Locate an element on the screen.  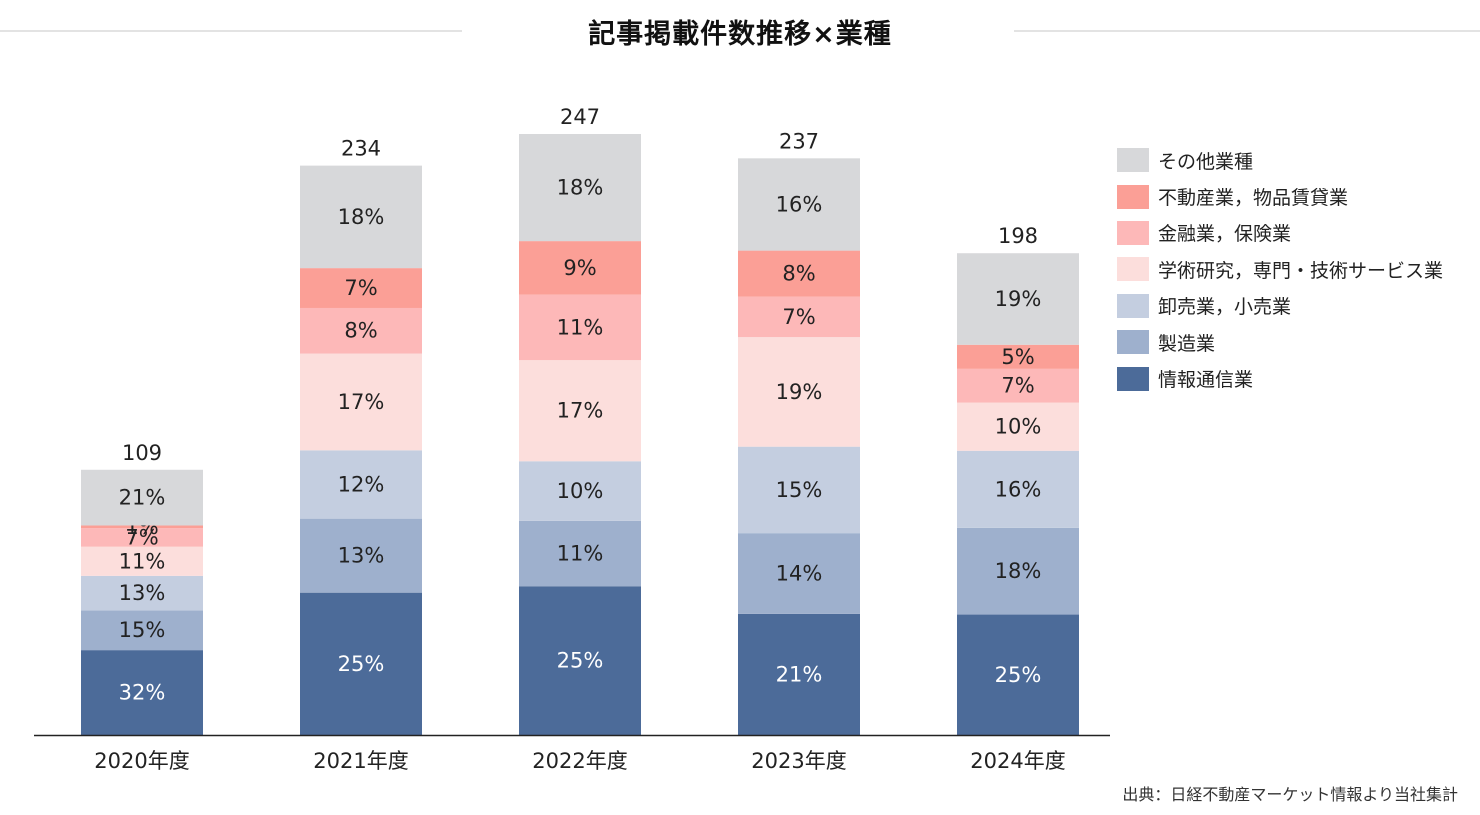
legend-label: その他業種 is located at coordinates (1206, 161).